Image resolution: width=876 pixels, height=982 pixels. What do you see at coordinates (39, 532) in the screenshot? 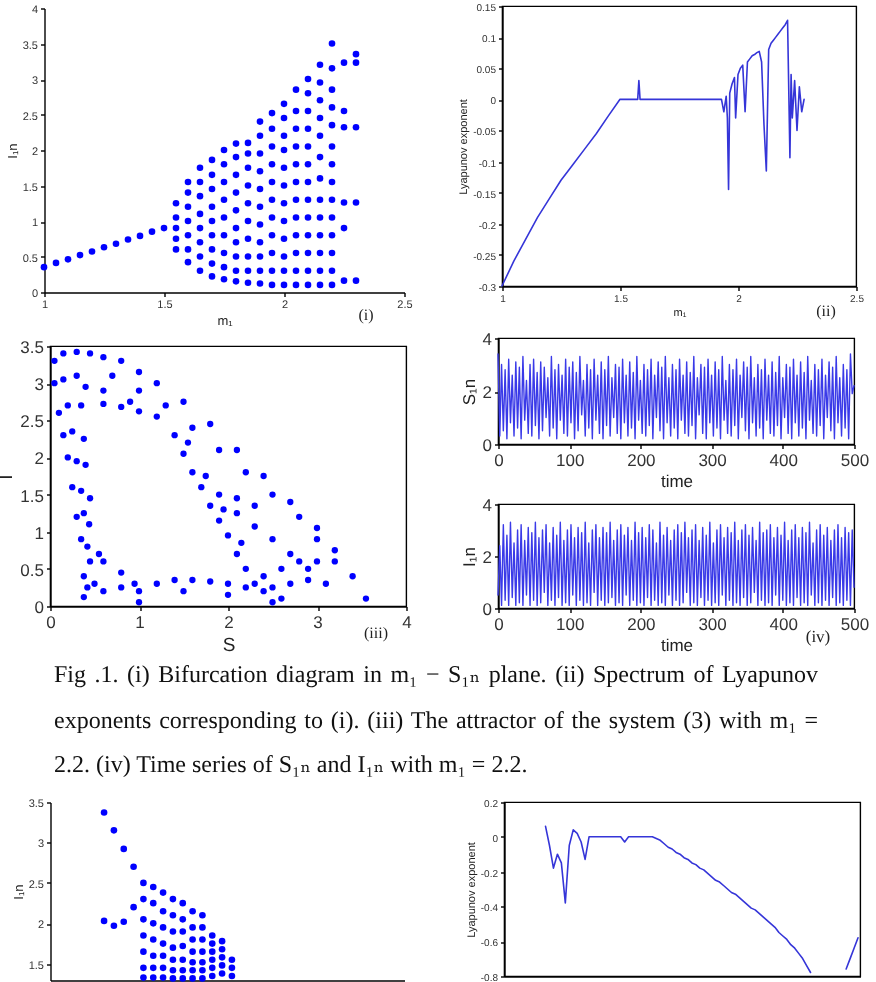
I see `y-tick-label: 1` at bounding box center [39, 532].